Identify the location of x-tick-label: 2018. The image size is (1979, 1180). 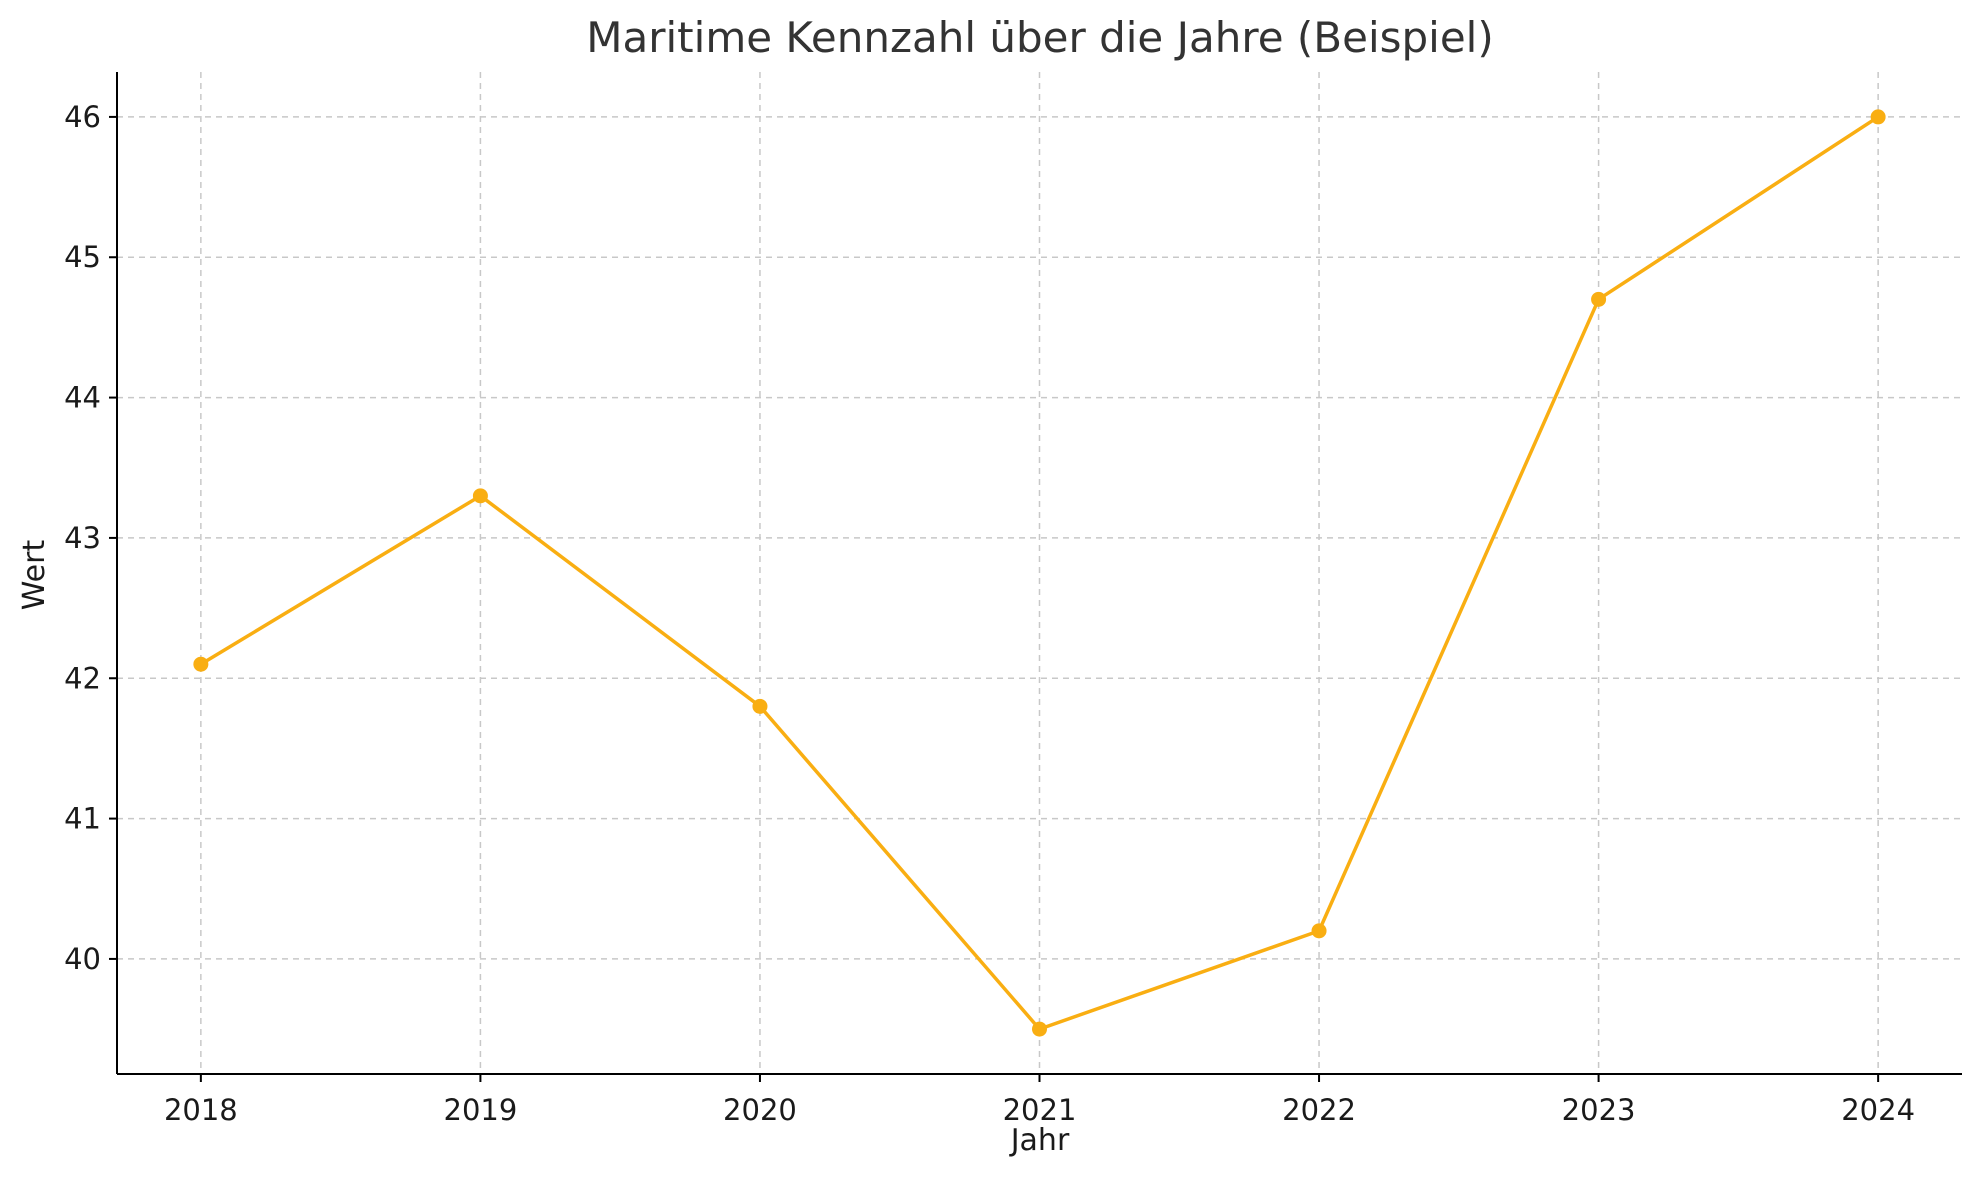
(201, 1110).